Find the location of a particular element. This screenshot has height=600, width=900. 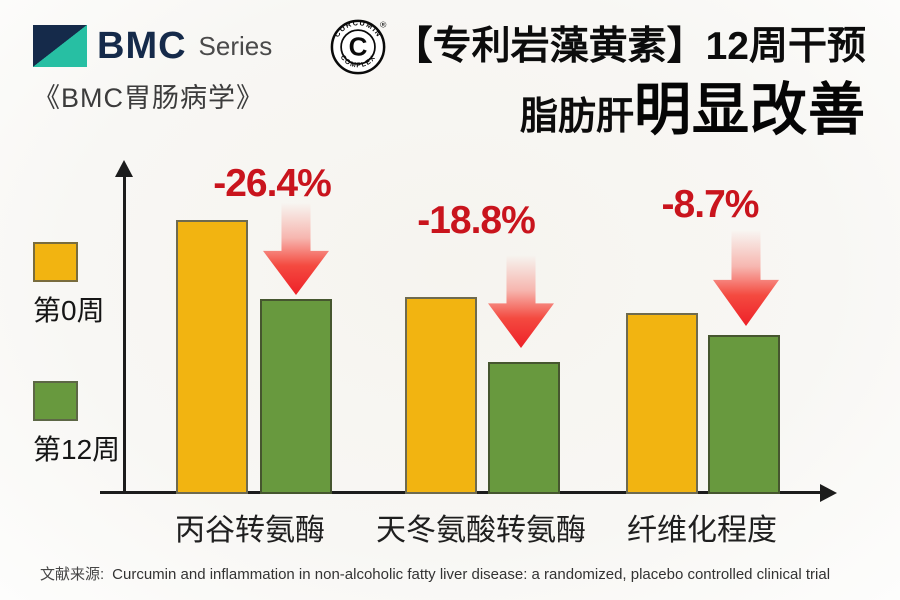

y-axis is located at coordinates (124, 335).